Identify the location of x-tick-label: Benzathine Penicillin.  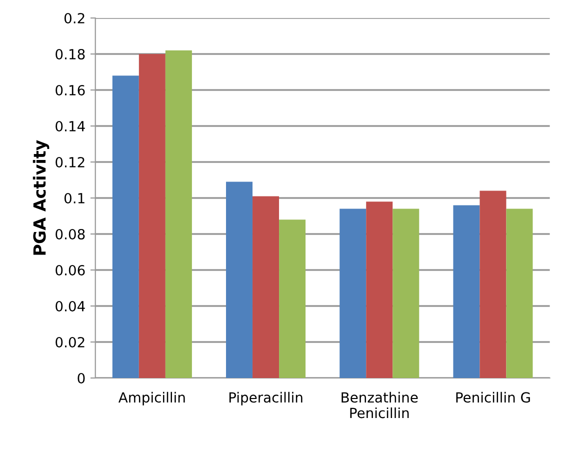
(380, 405).